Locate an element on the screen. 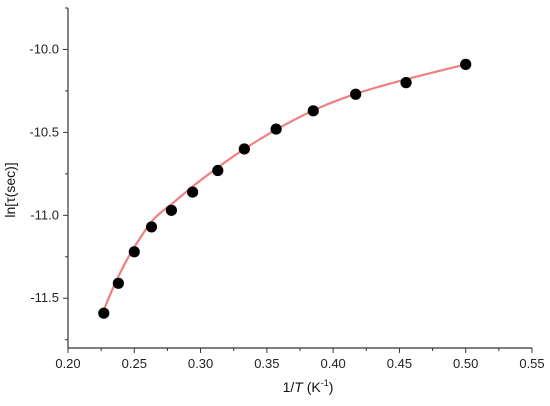 The image size is (550, 406). x-axis-label-close: ) is located at coordinates (331, 387).